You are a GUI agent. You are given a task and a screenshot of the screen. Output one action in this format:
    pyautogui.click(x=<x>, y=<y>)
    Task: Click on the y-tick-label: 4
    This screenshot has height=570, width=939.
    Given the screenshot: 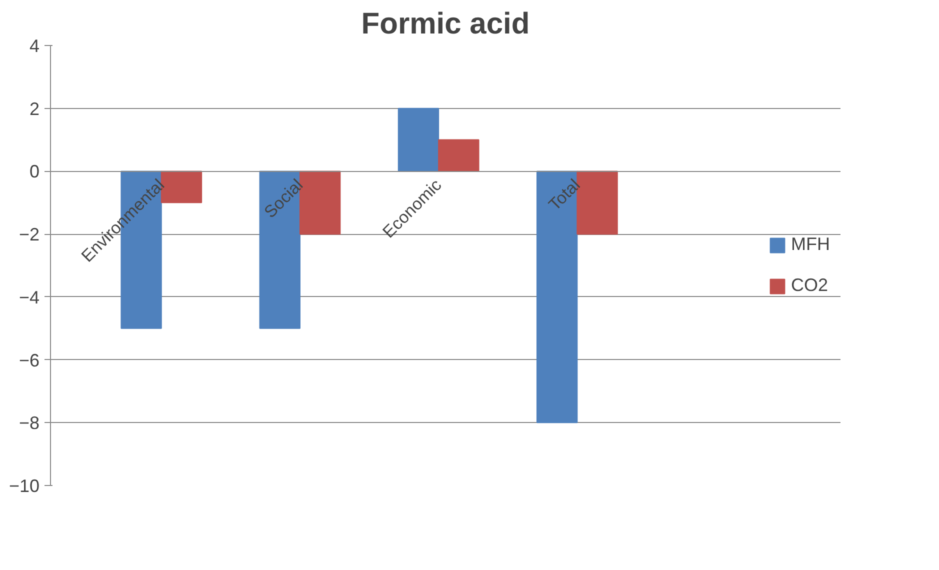 What is the action you would take?
    pyautogui.click(x=34, y=46)
    